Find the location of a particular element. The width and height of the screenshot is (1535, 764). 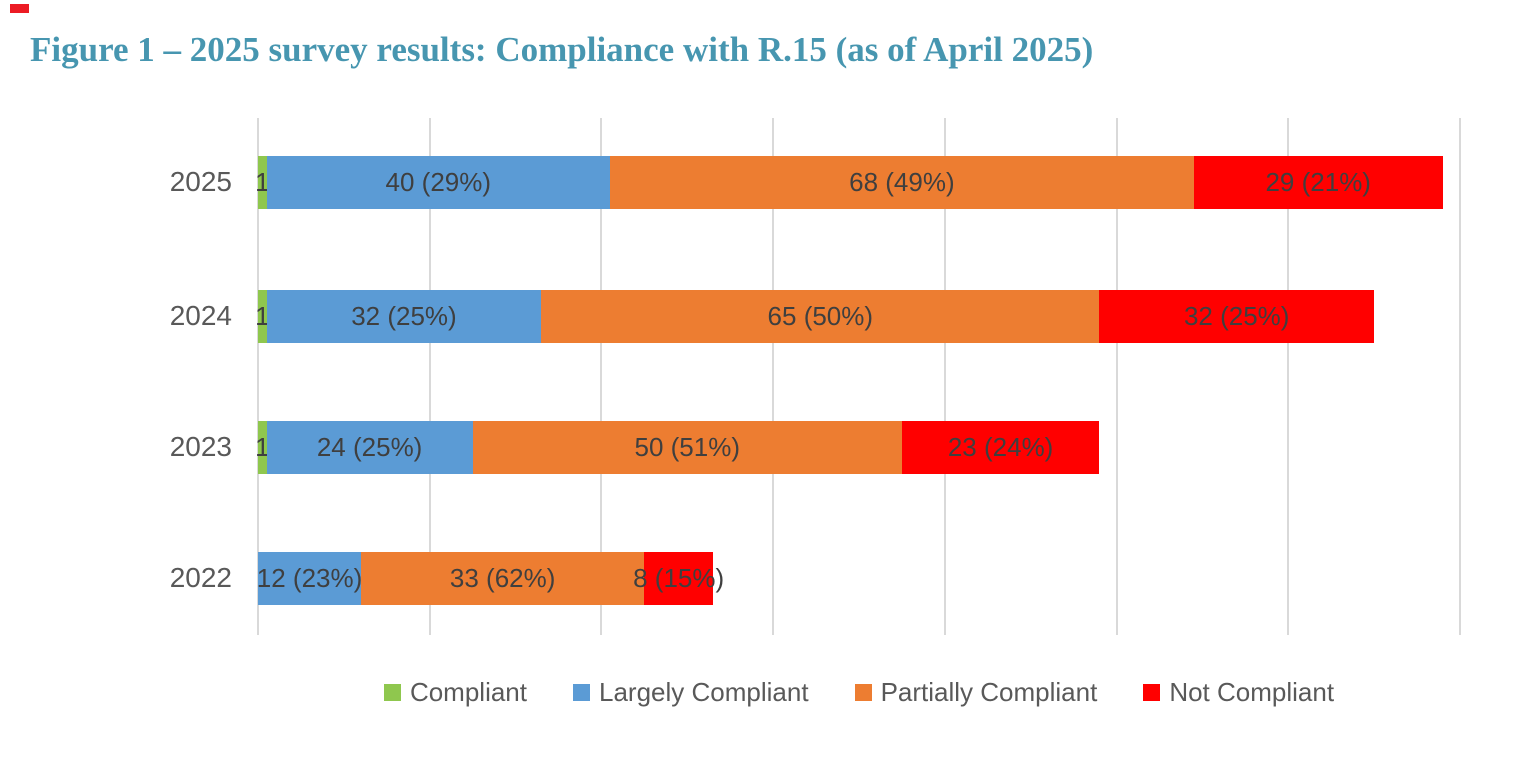

bar-segment-compliant-2025: 1 is located at coordinates (262, 182).